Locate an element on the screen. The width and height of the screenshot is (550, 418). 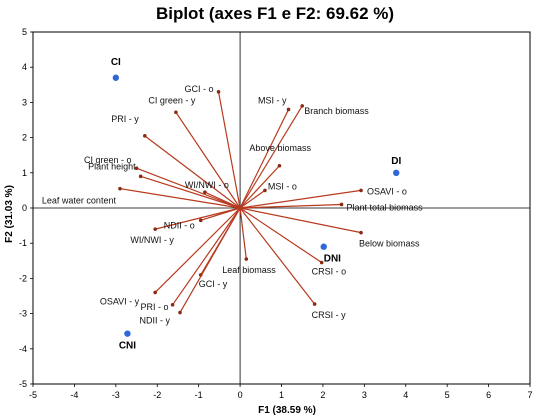
variable-label-leaf-water-content: Leaf water content is located at coordinates (79, 201).